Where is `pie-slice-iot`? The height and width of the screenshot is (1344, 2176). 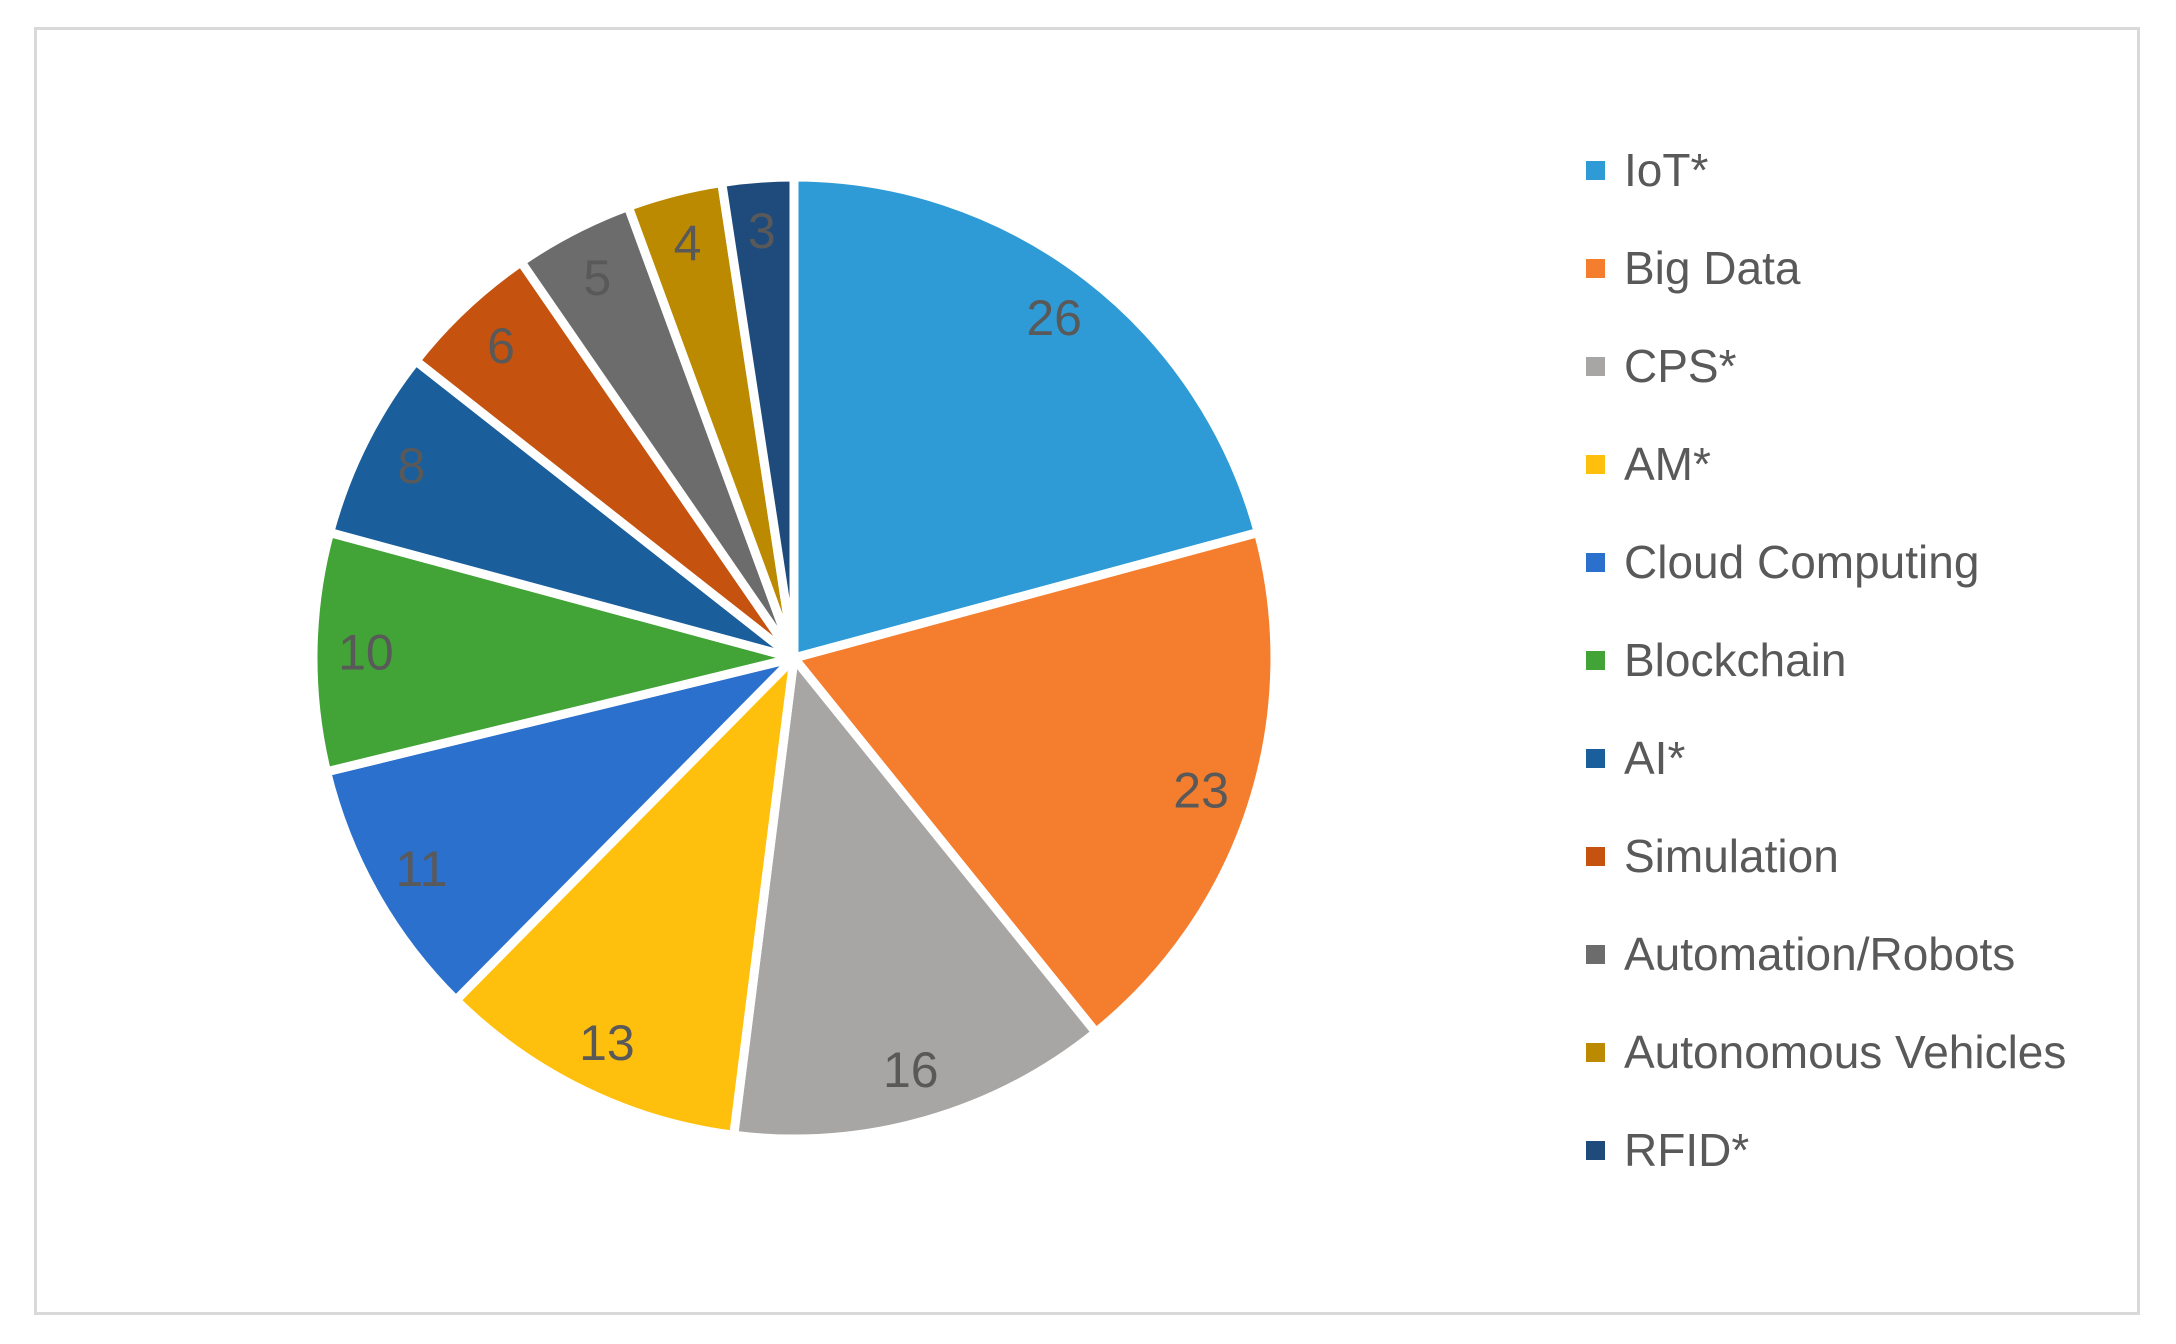
pie-slice-iot is located at coordinates (1026, 417).